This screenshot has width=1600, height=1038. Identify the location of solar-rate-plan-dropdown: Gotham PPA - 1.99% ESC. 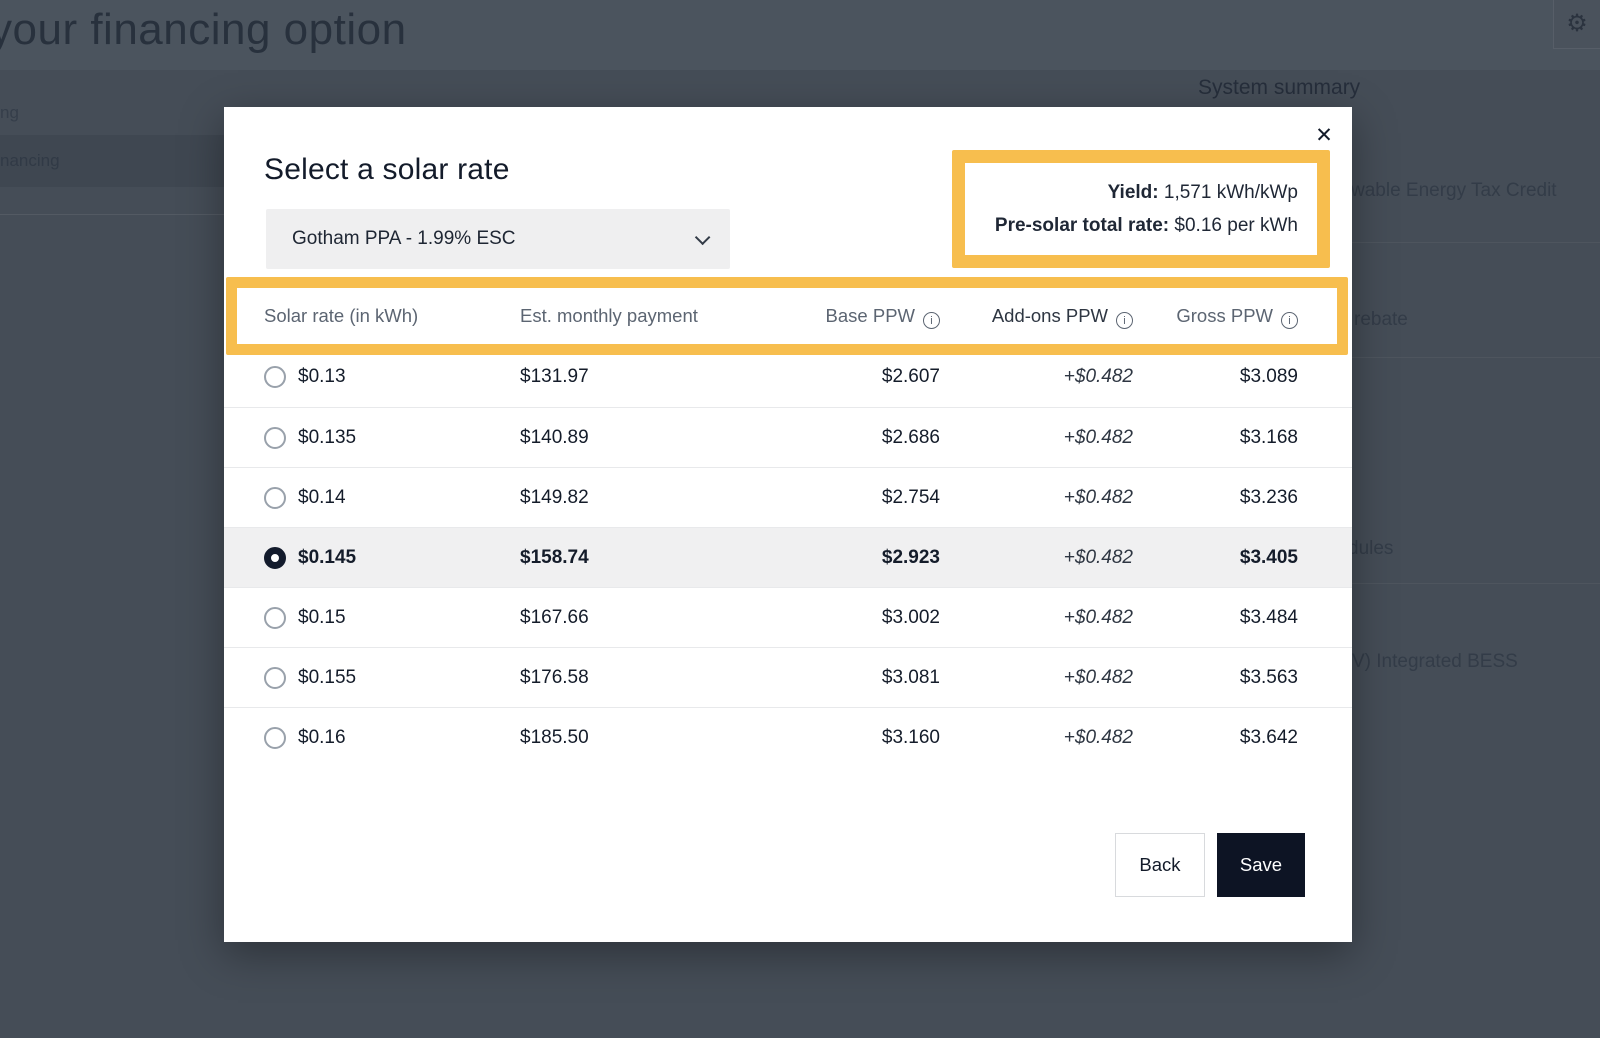
(498, 239).